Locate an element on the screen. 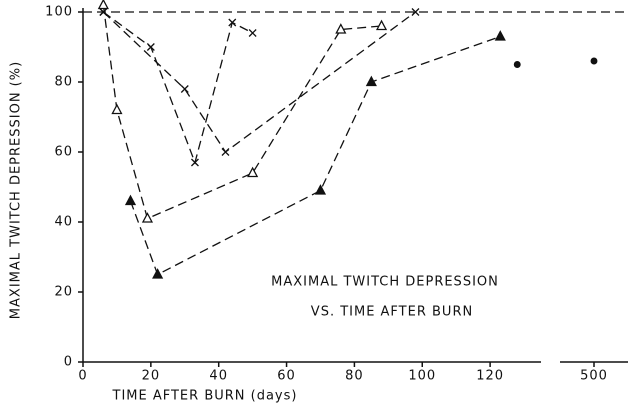  y-tick-label: 80 is located at coordinates (63, 82).